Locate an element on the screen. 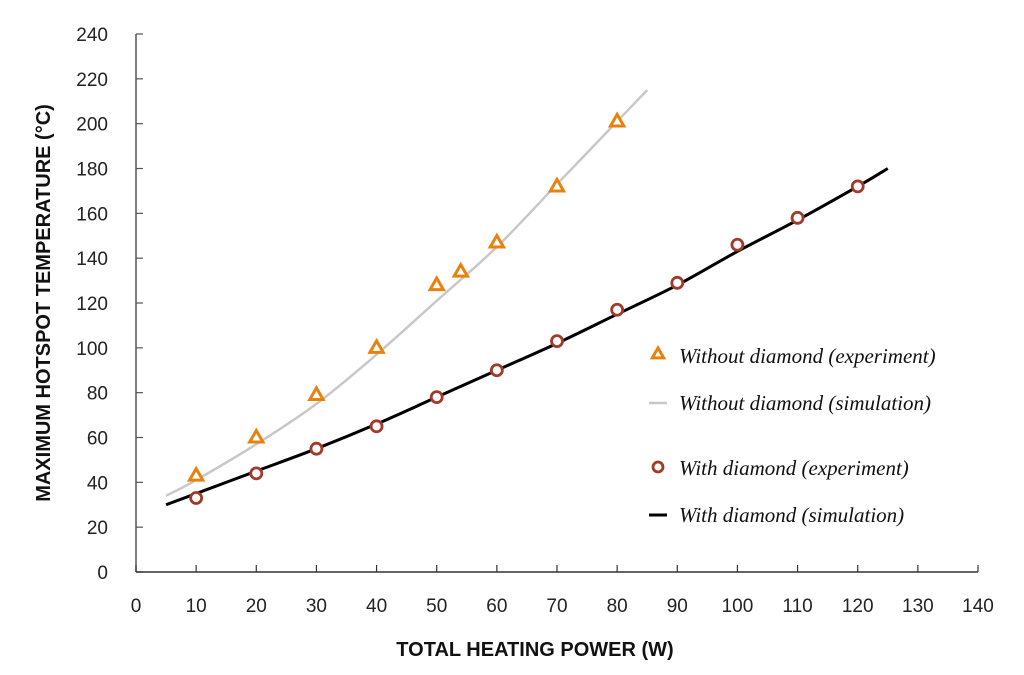  x-tick-label: 30 is located at coordinates (316, 606).